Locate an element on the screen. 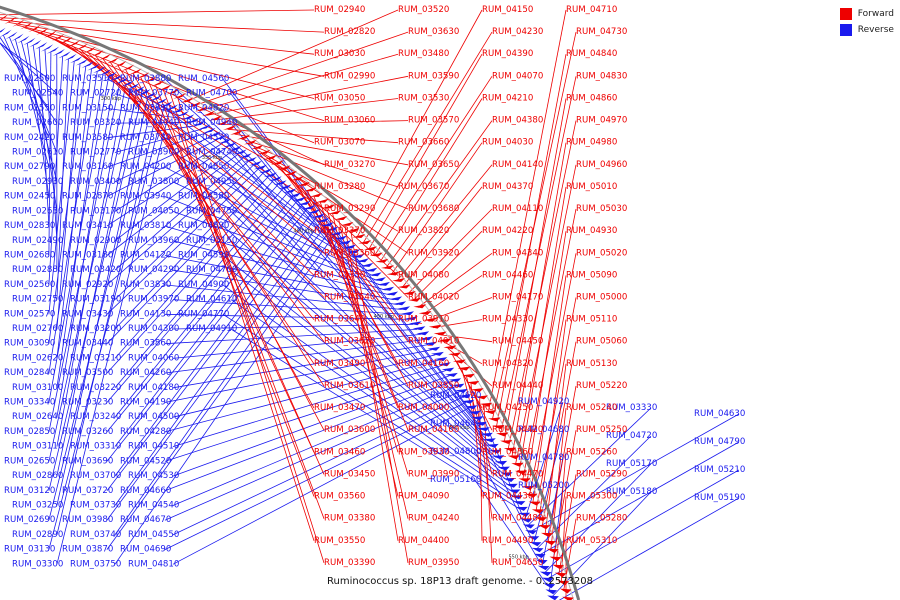 Image resolution: width=900 pixels, height=600 pixels. gene-label: RUM_02830 is located at coordinates (29, 226).